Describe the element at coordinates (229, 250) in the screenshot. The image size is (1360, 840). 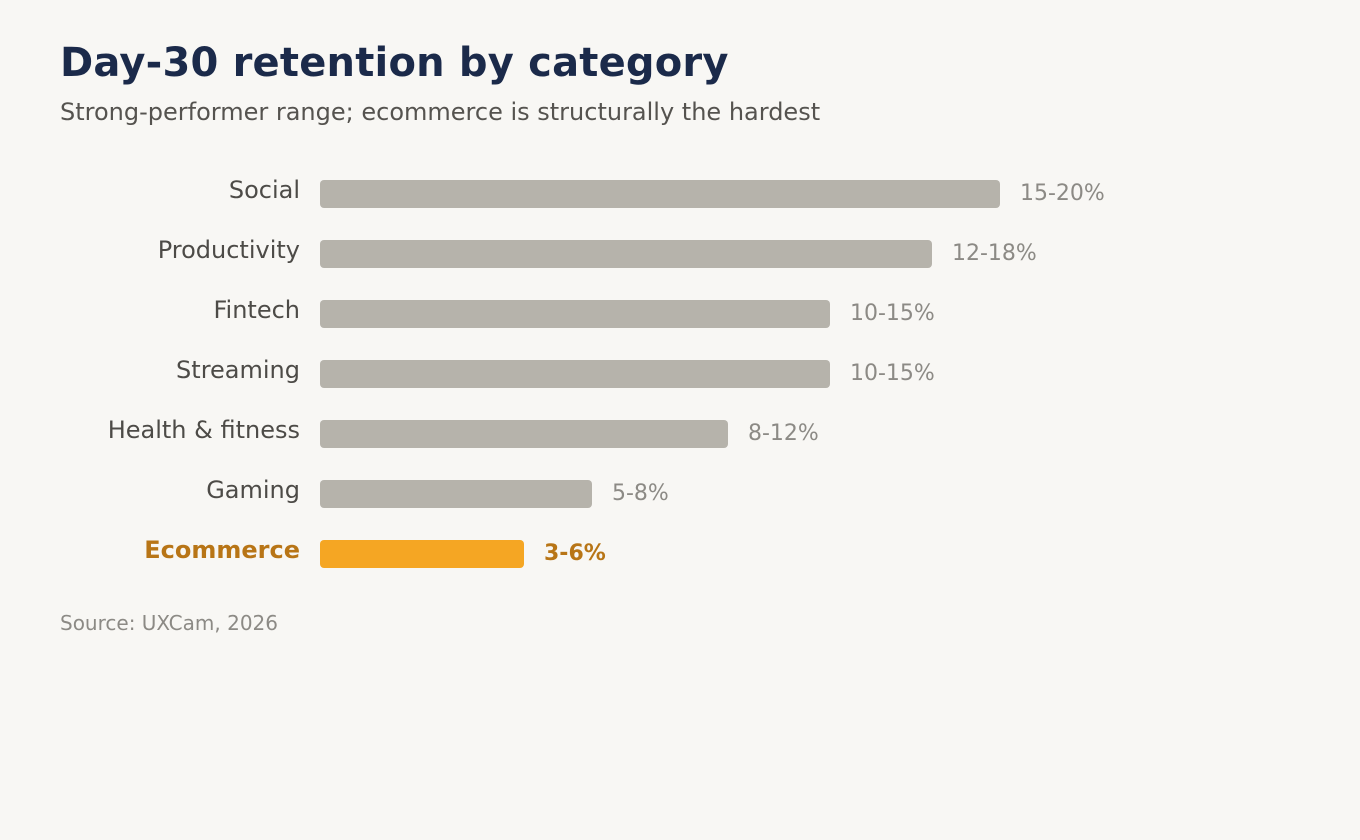
I see `category-label: Productivity` at that location.